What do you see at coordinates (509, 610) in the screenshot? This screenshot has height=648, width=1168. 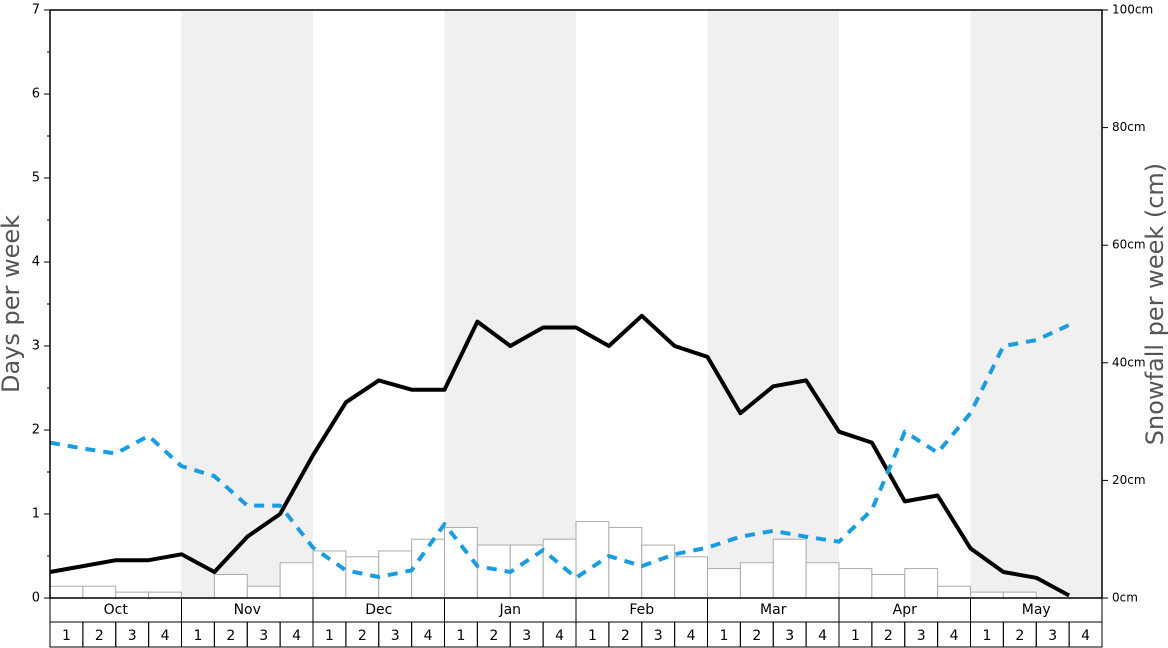 I see `month-label: Jan` at bounding box center [509, 610].